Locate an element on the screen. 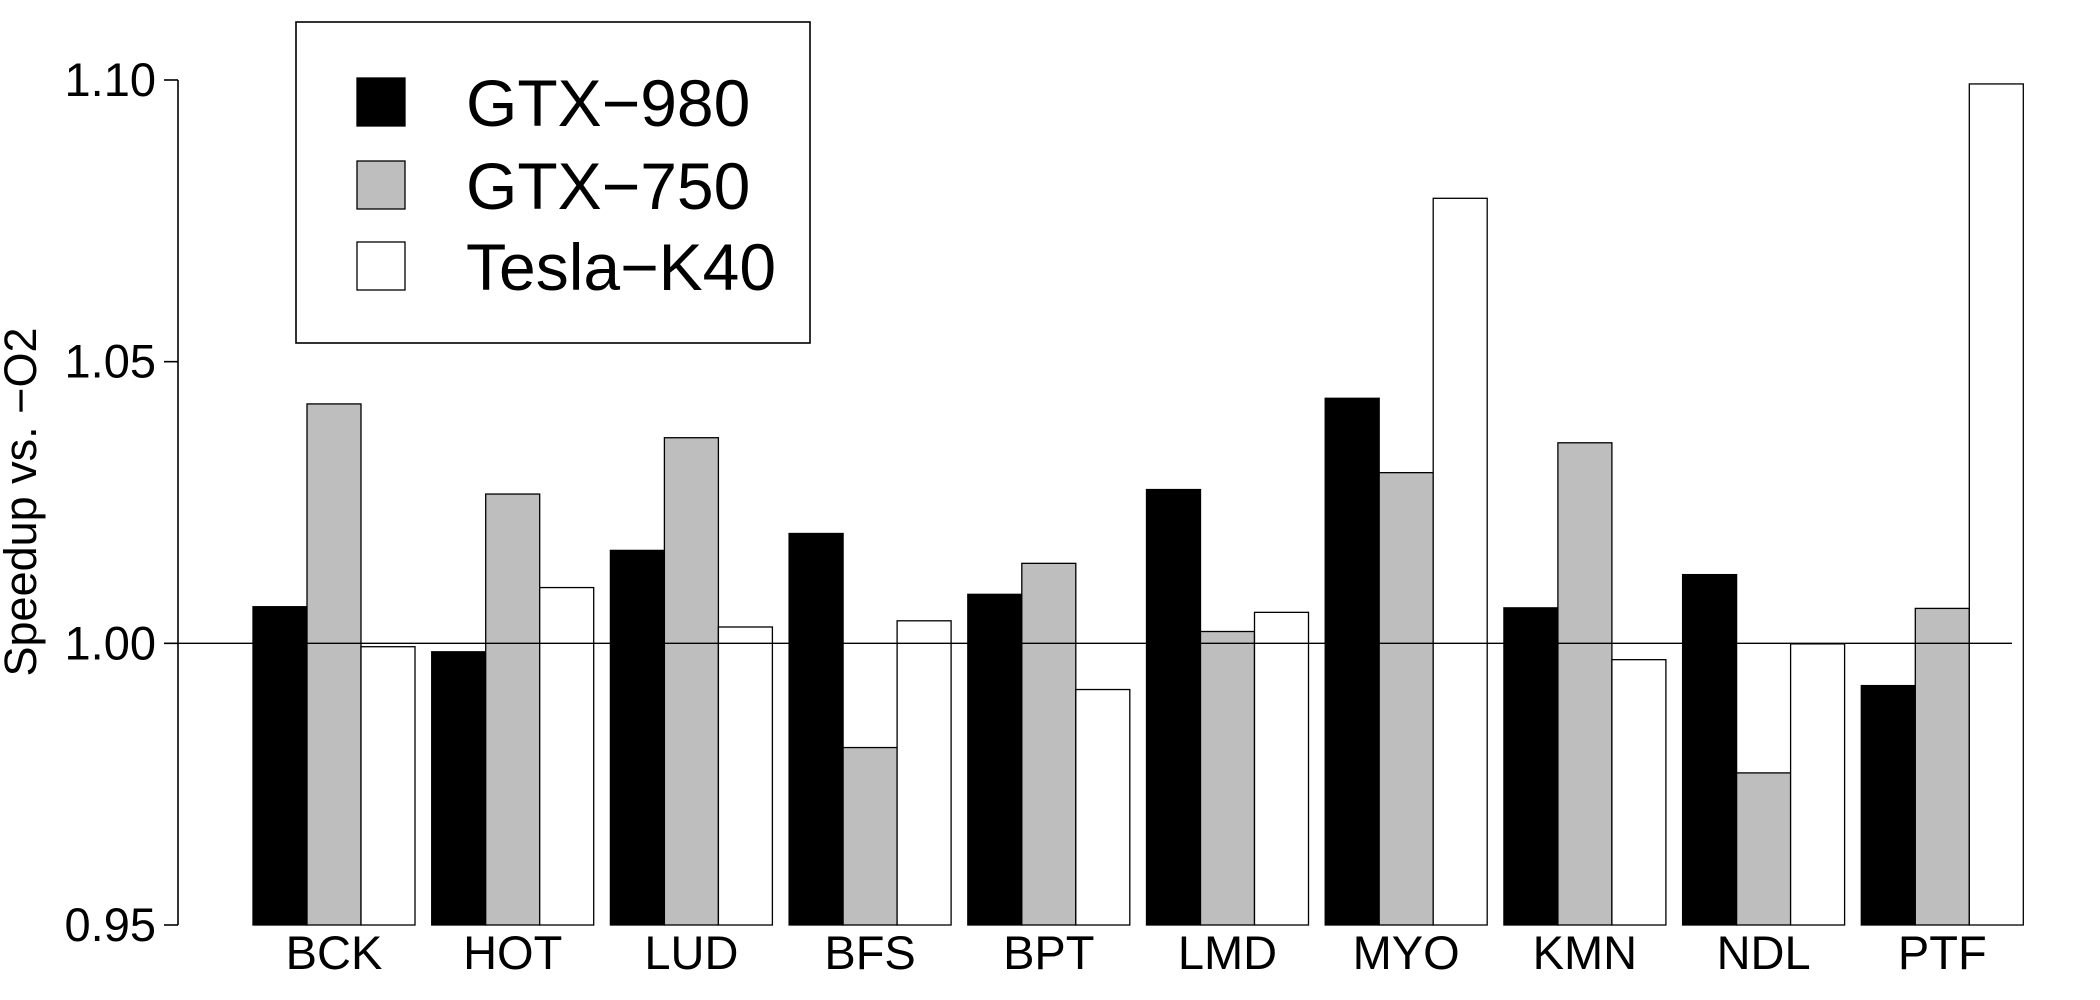 This screenshot has width=2100, height=1000. y-axis-label: Speedup vs. −O2 is located at coordinates (23, 502).